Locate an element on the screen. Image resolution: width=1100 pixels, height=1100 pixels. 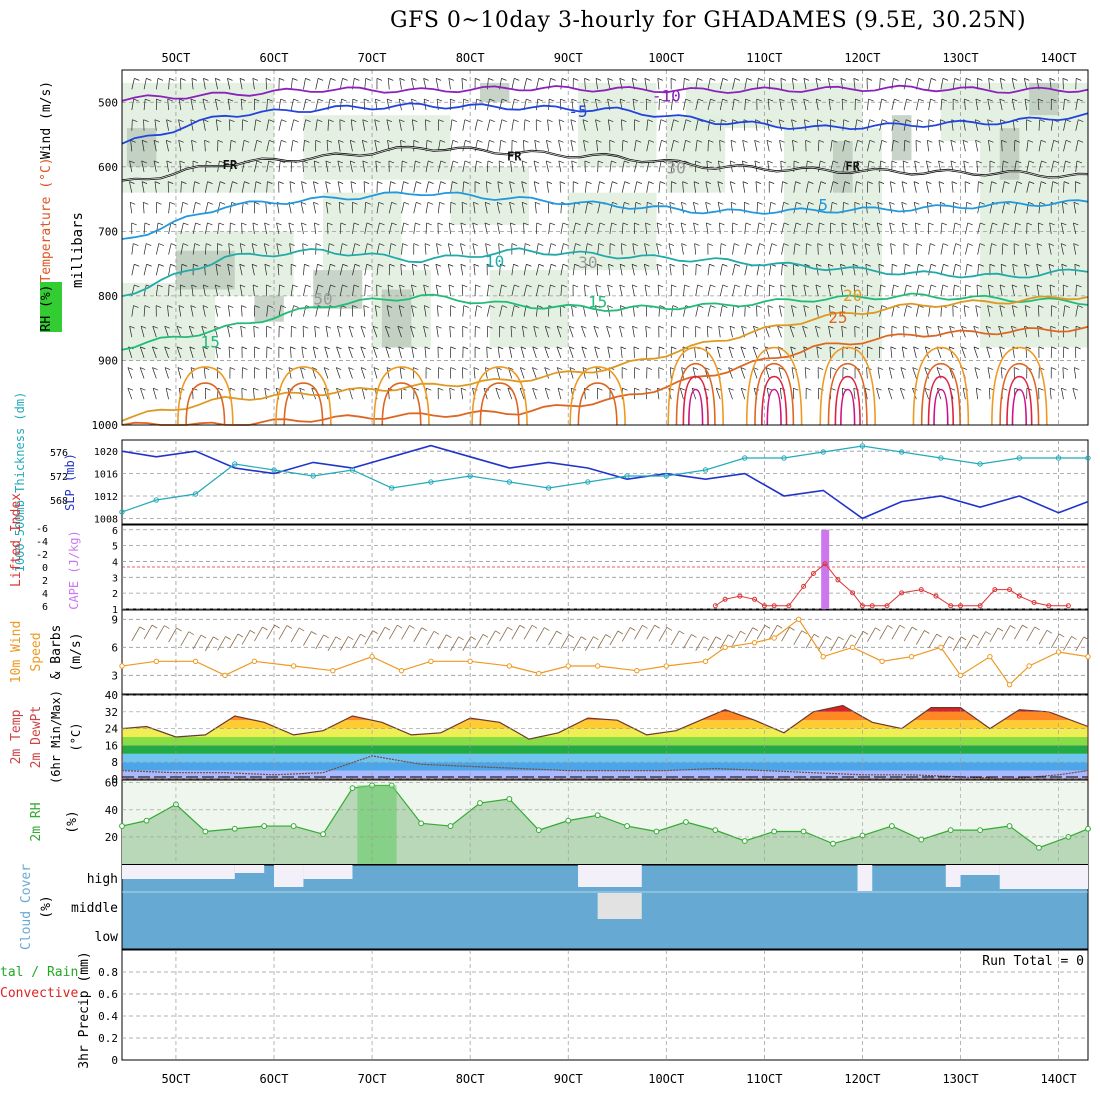
li-marker is located at coordinates (887, 606).